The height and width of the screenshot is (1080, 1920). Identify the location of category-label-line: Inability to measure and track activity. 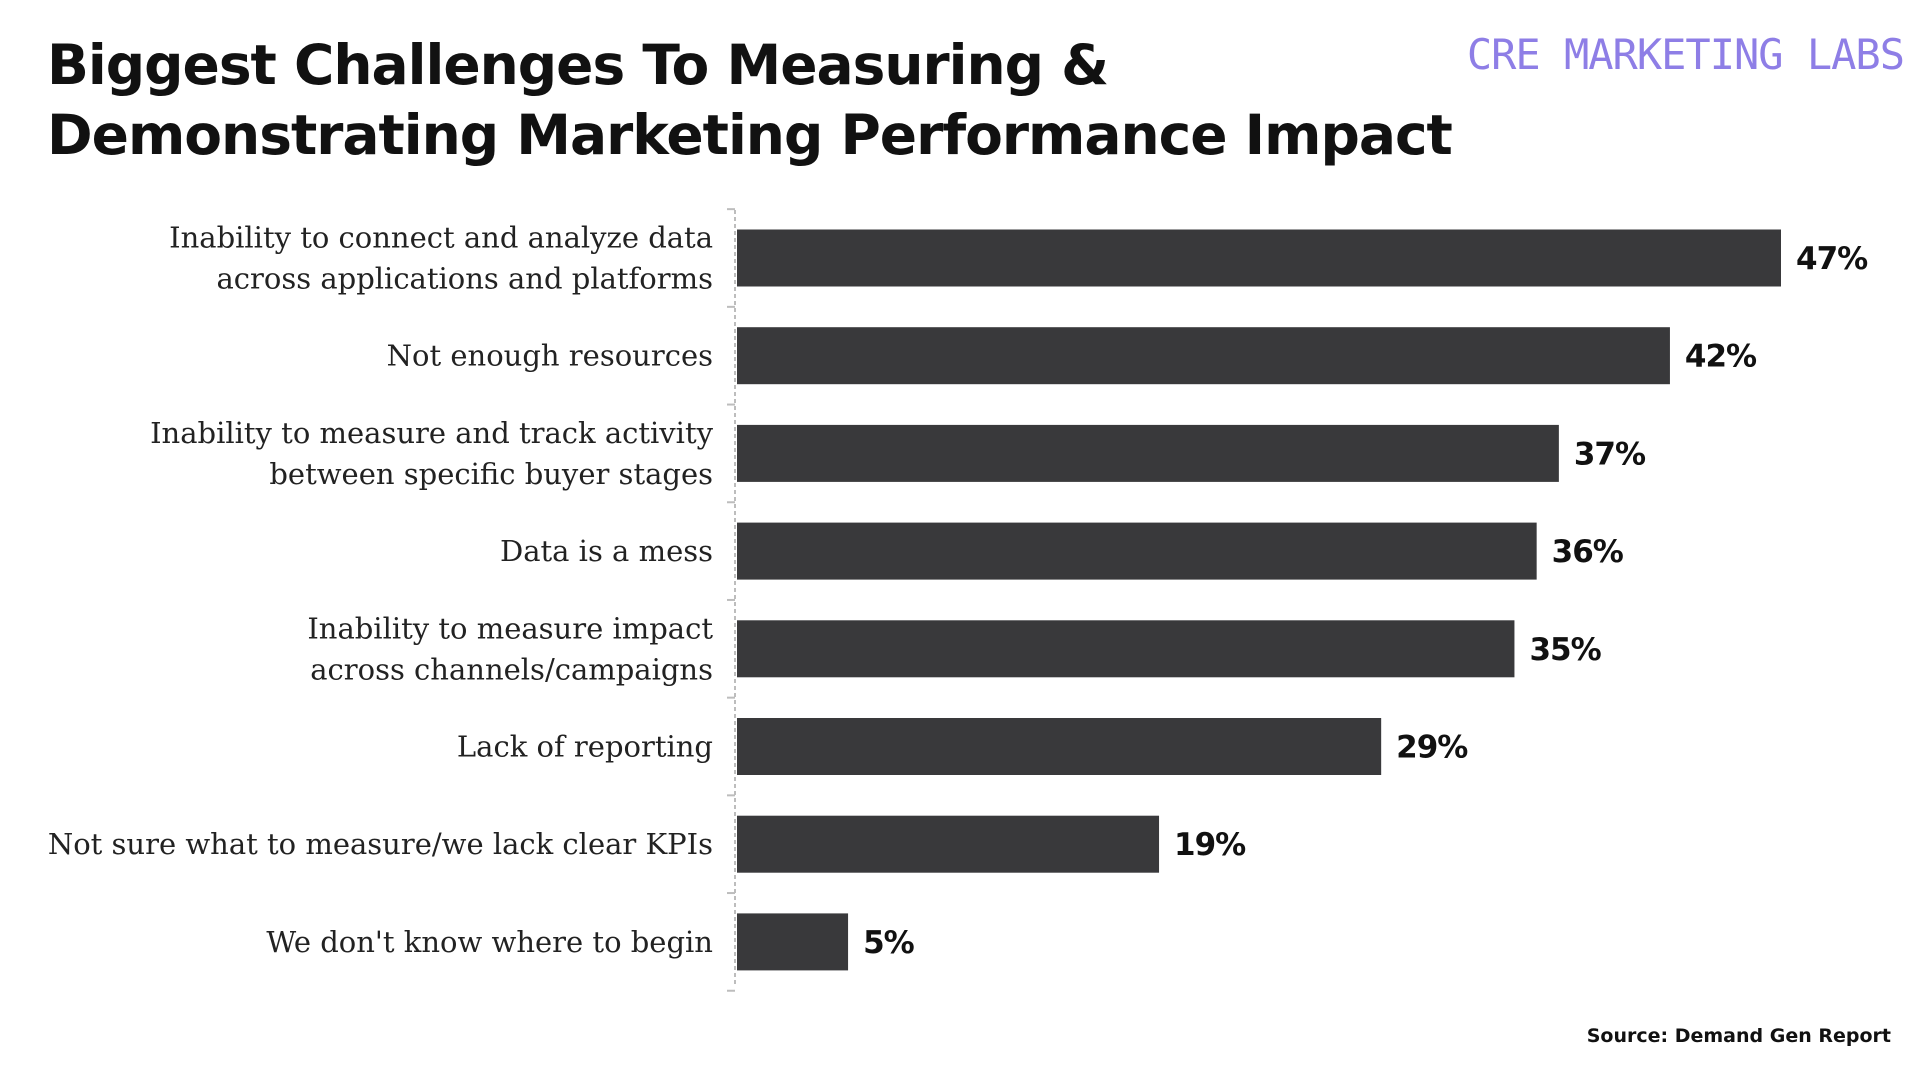
(432, 433).